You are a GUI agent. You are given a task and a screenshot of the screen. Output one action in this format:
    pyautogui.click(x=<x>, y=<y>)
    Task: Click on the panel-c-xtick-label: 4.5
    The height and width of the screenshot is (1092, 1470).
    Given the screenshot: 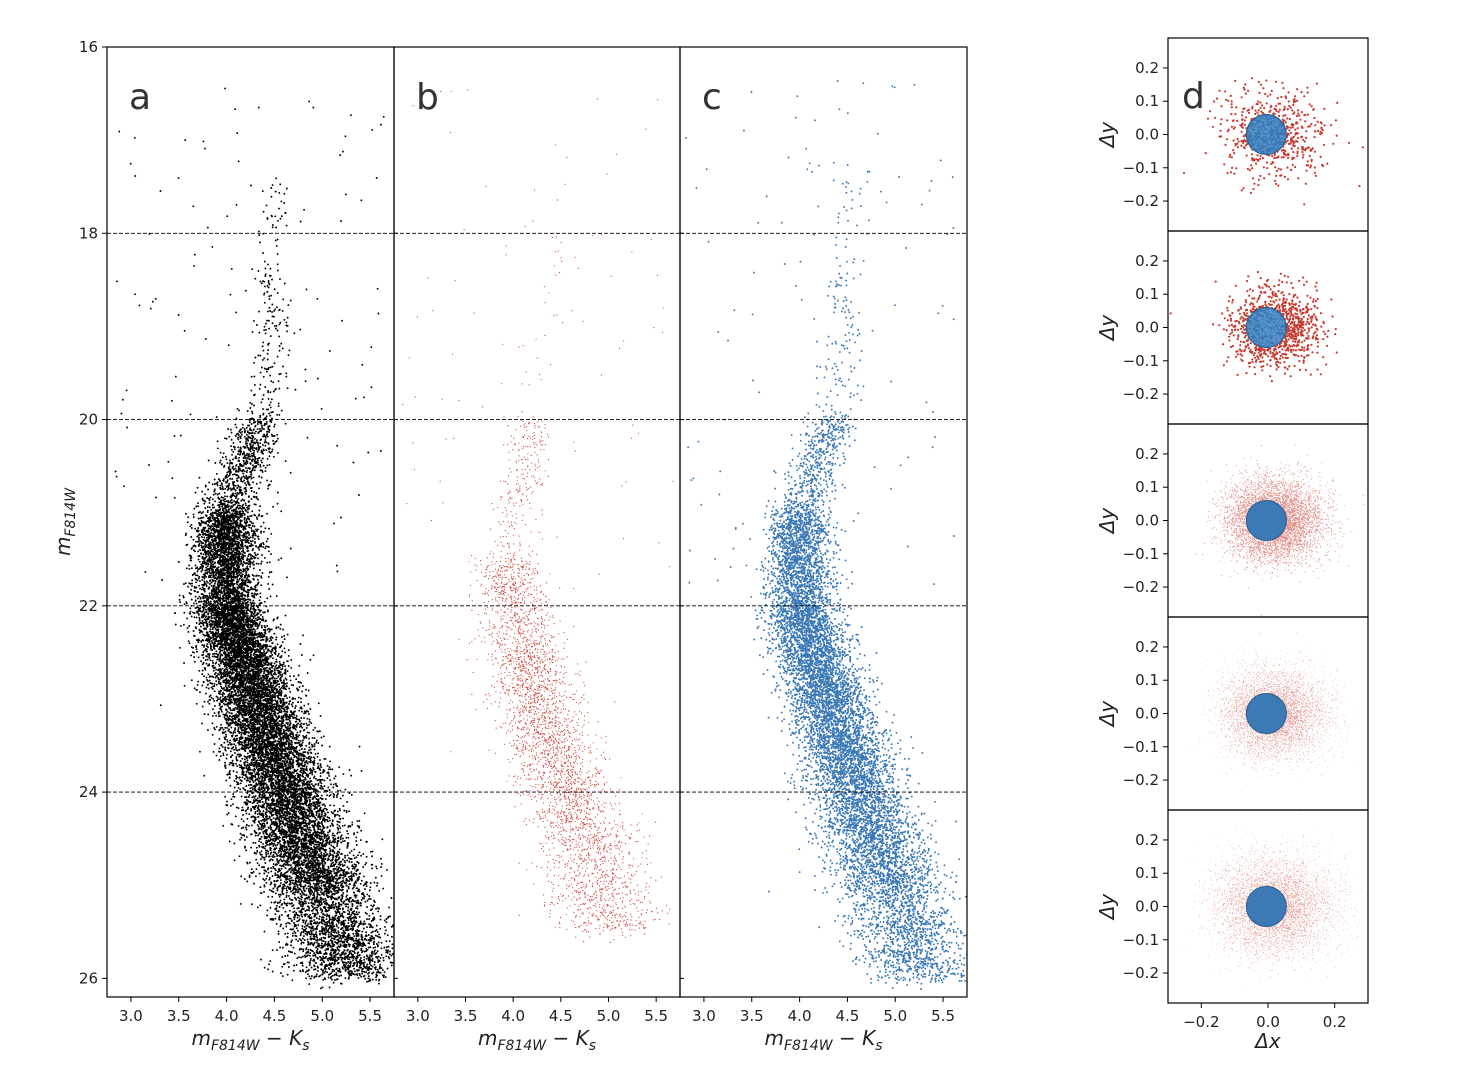 What is the action you would take?
    pyautogui.click(x=847, y=1016)
    